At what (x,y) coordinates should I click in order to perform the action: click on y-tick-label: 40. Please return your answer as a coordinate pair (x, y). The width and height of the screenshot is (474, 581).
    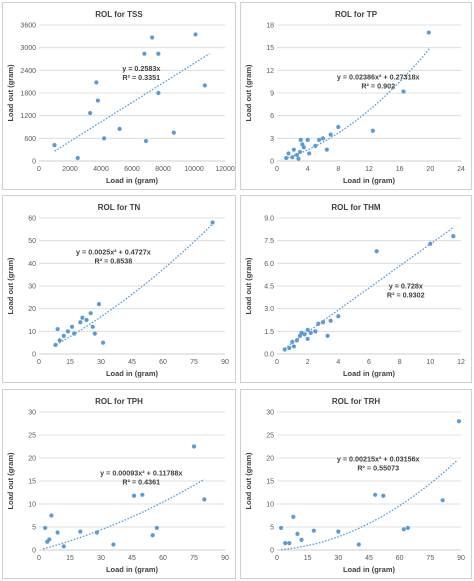
    Looking at the image, I should click on (32, 264).